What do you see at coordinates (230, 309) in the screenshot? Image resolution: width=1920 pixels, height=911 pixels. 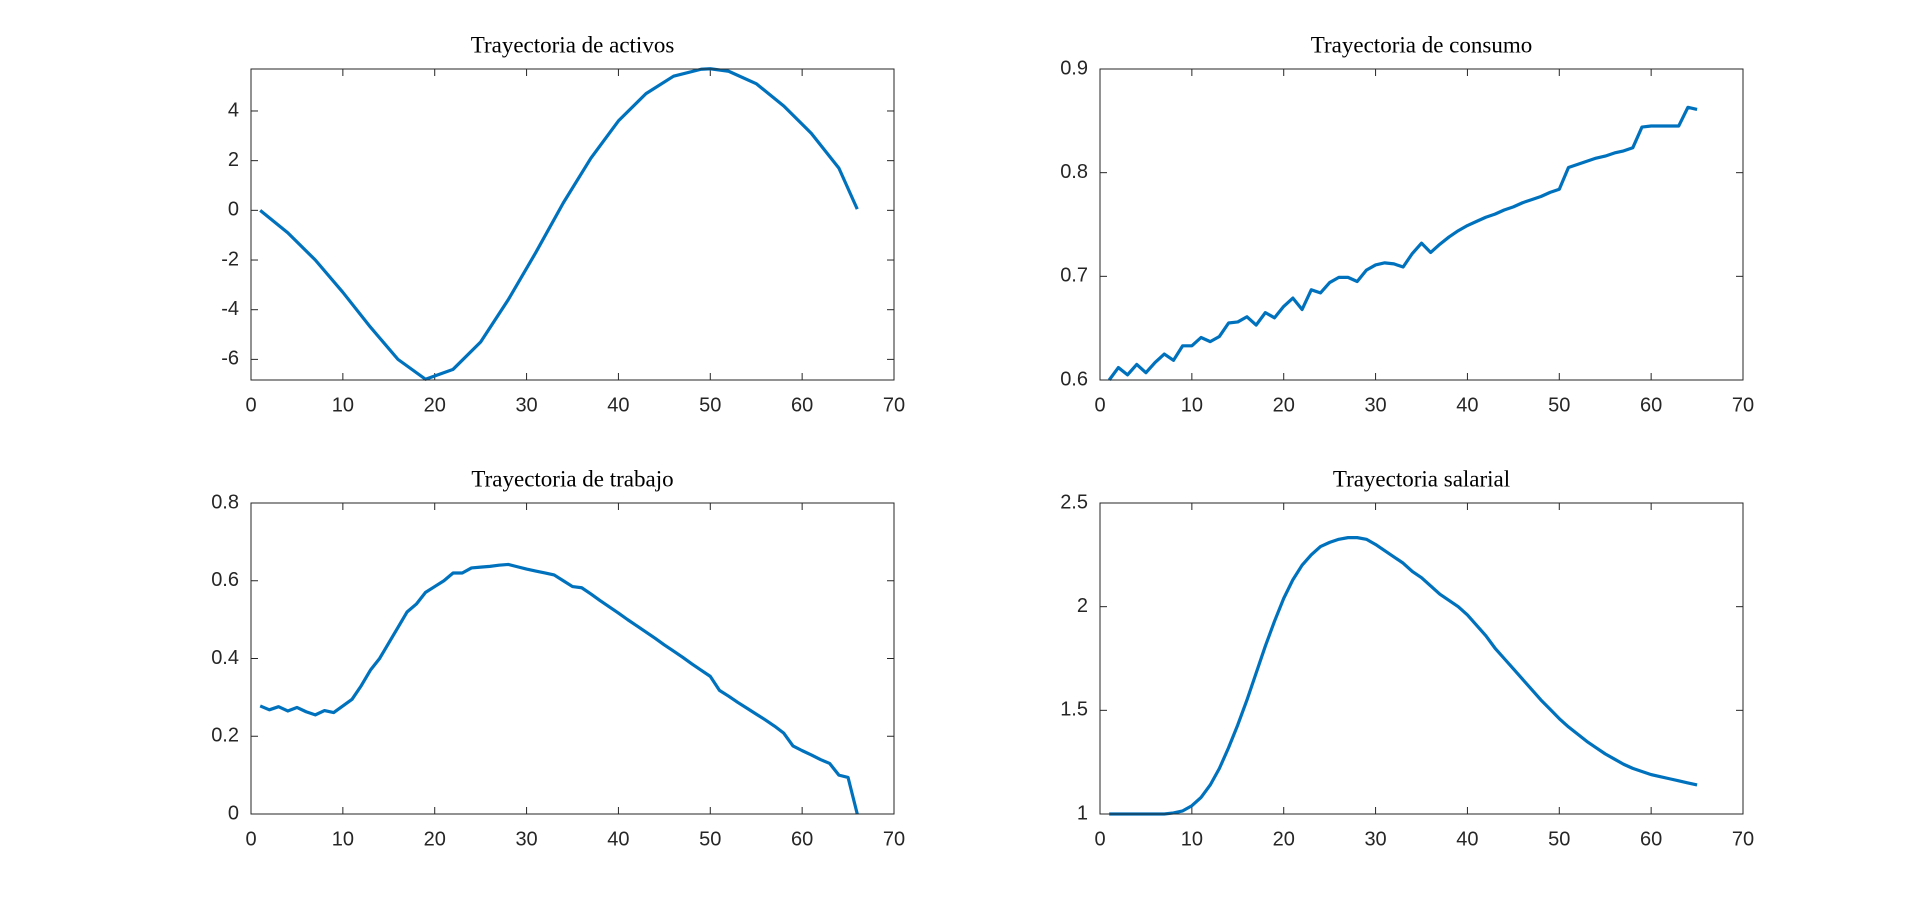 I see `y-tick-label: -4` at bounding box center [230, 309].